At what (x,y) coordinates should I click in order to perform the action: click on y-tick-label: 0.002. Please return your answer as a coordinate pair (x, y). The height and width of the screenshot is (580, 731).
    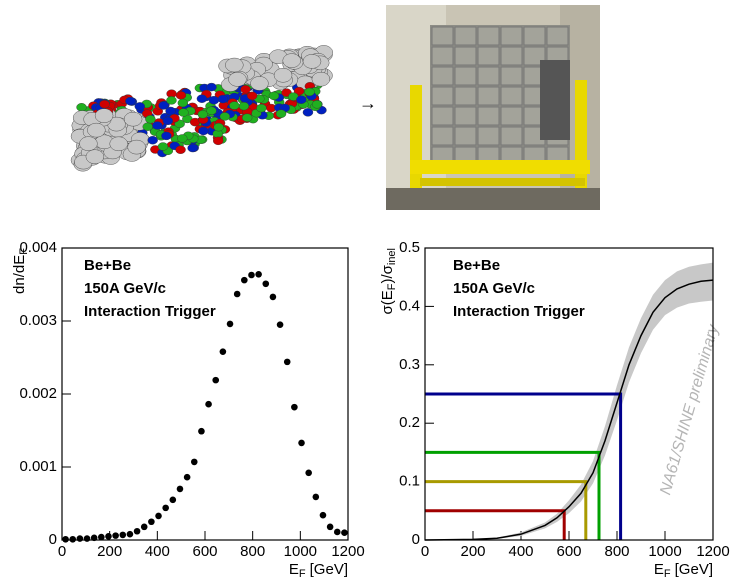
    Looking at the image, I should click on (38, 393).